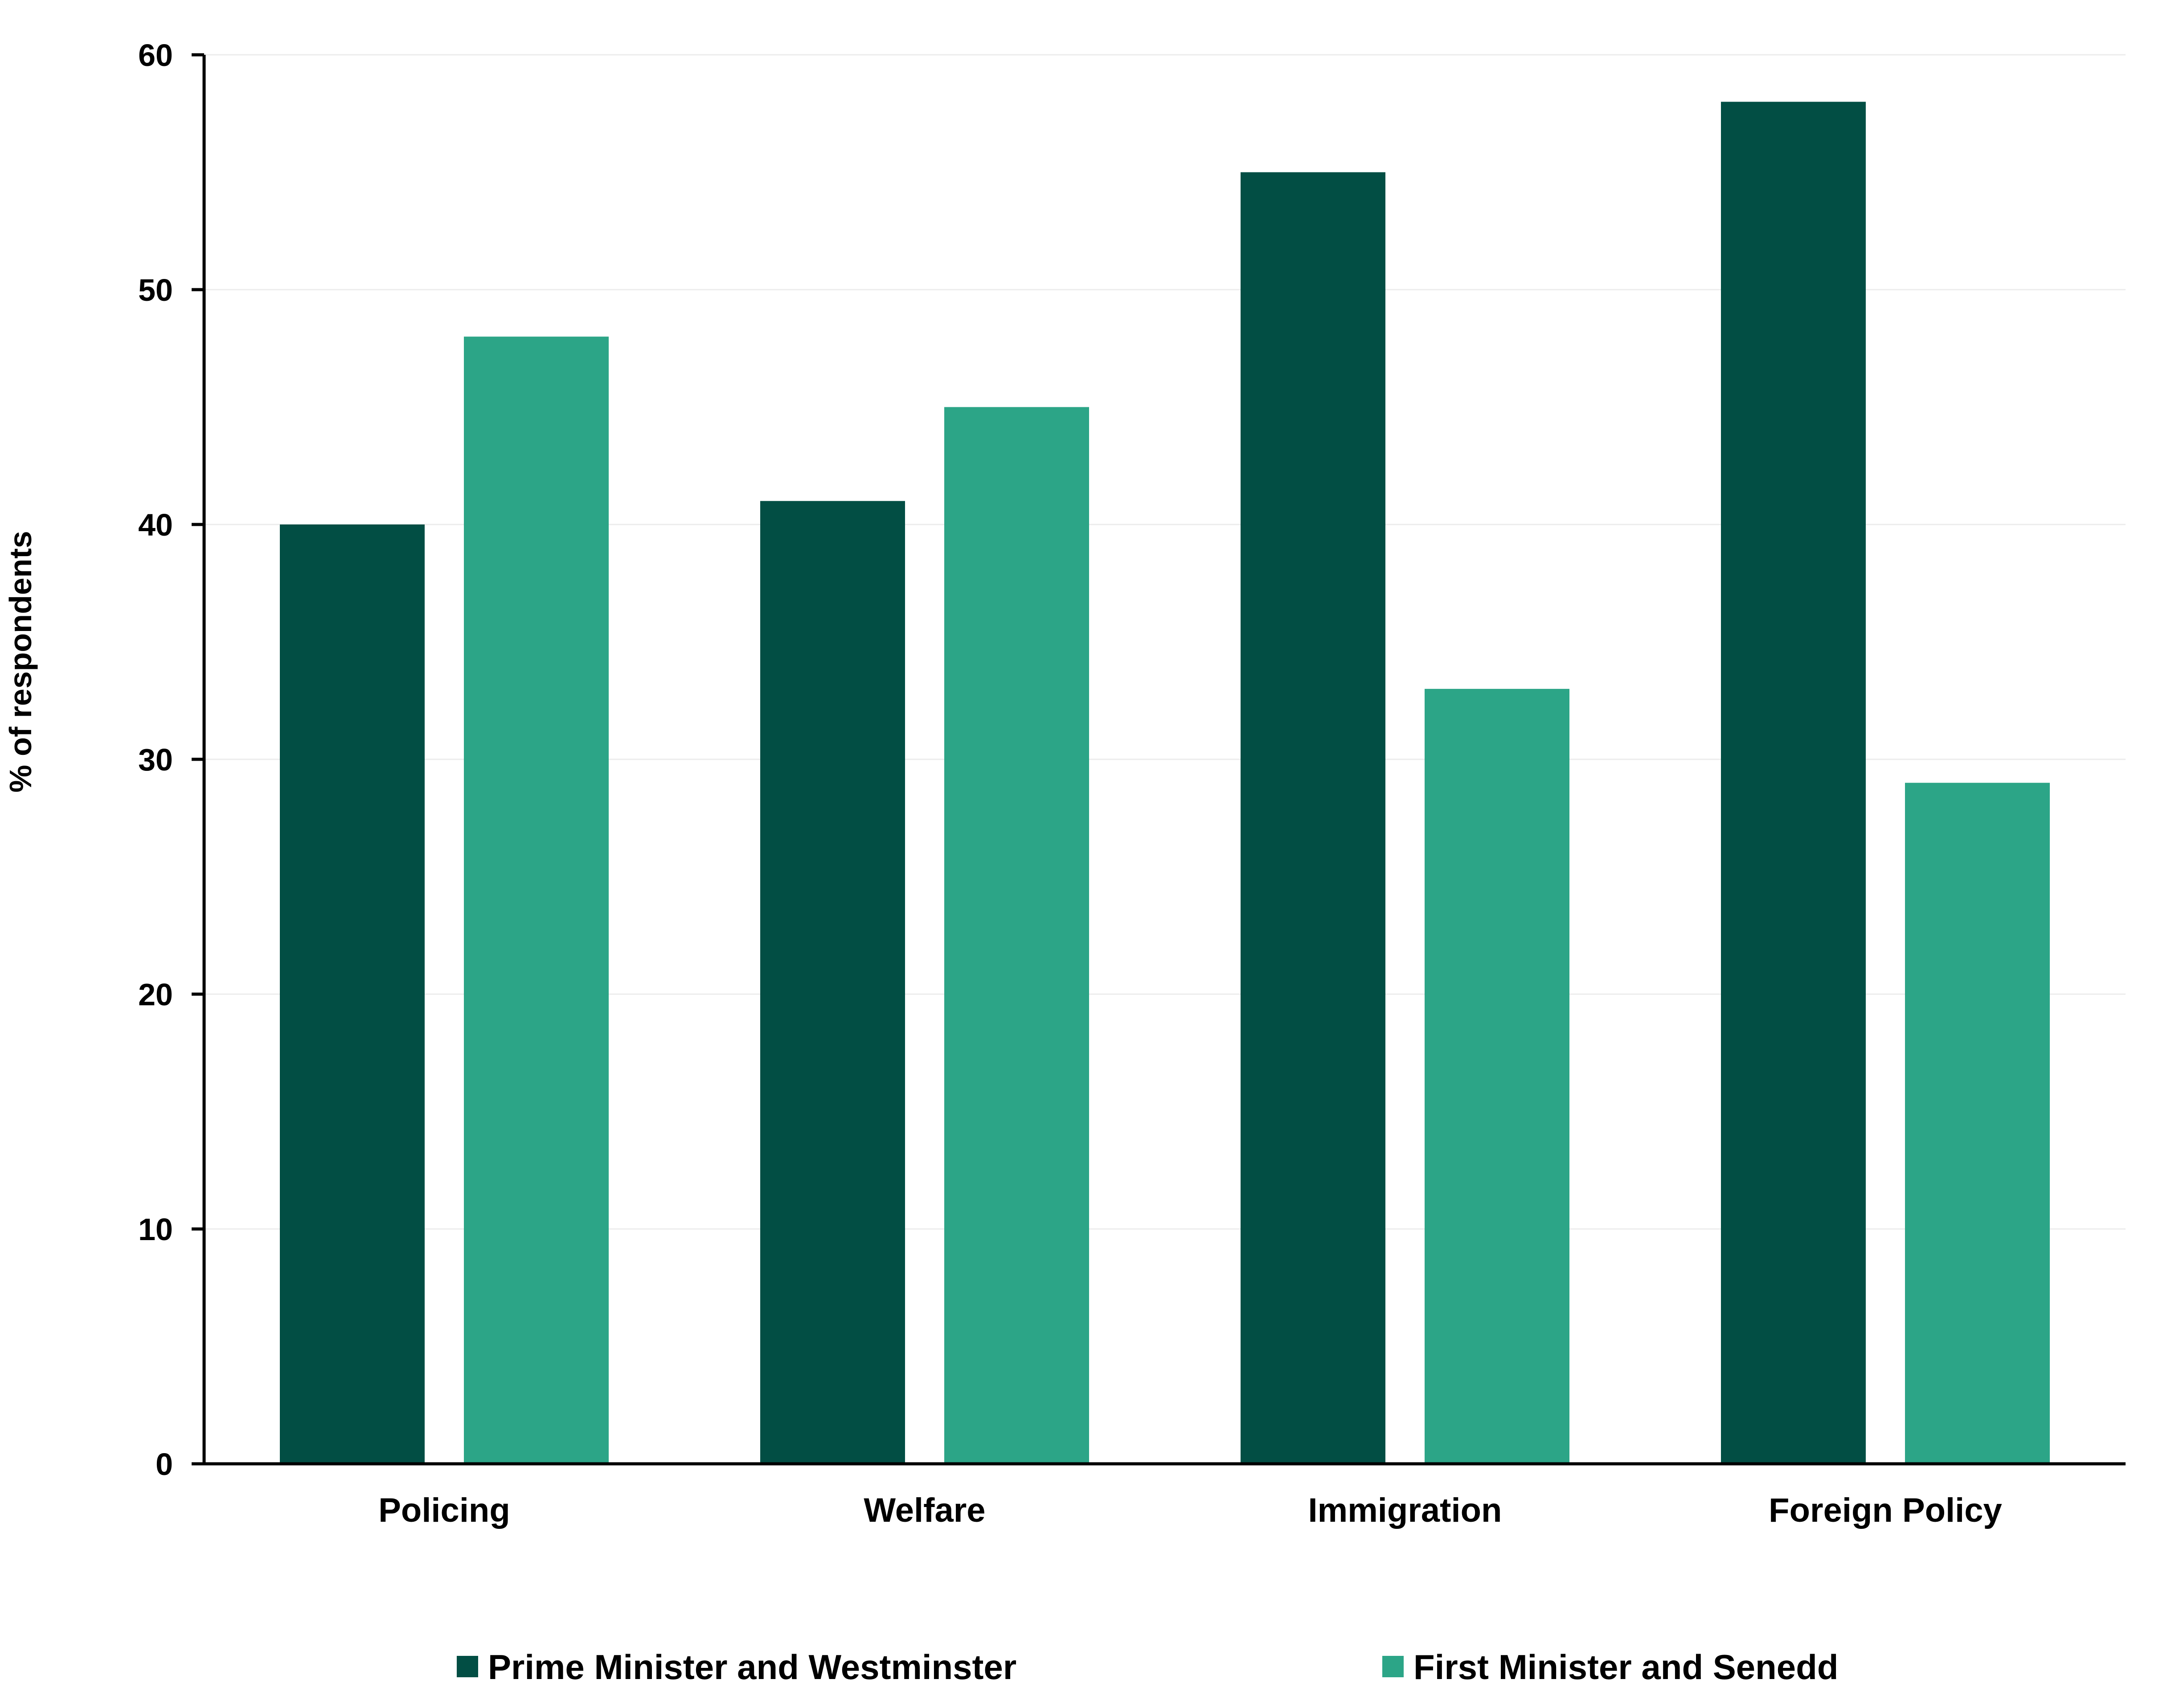 This screenshot has width=2167, height=1708. I want to click on x-category-label: Immigration, so click(1405, 1510).